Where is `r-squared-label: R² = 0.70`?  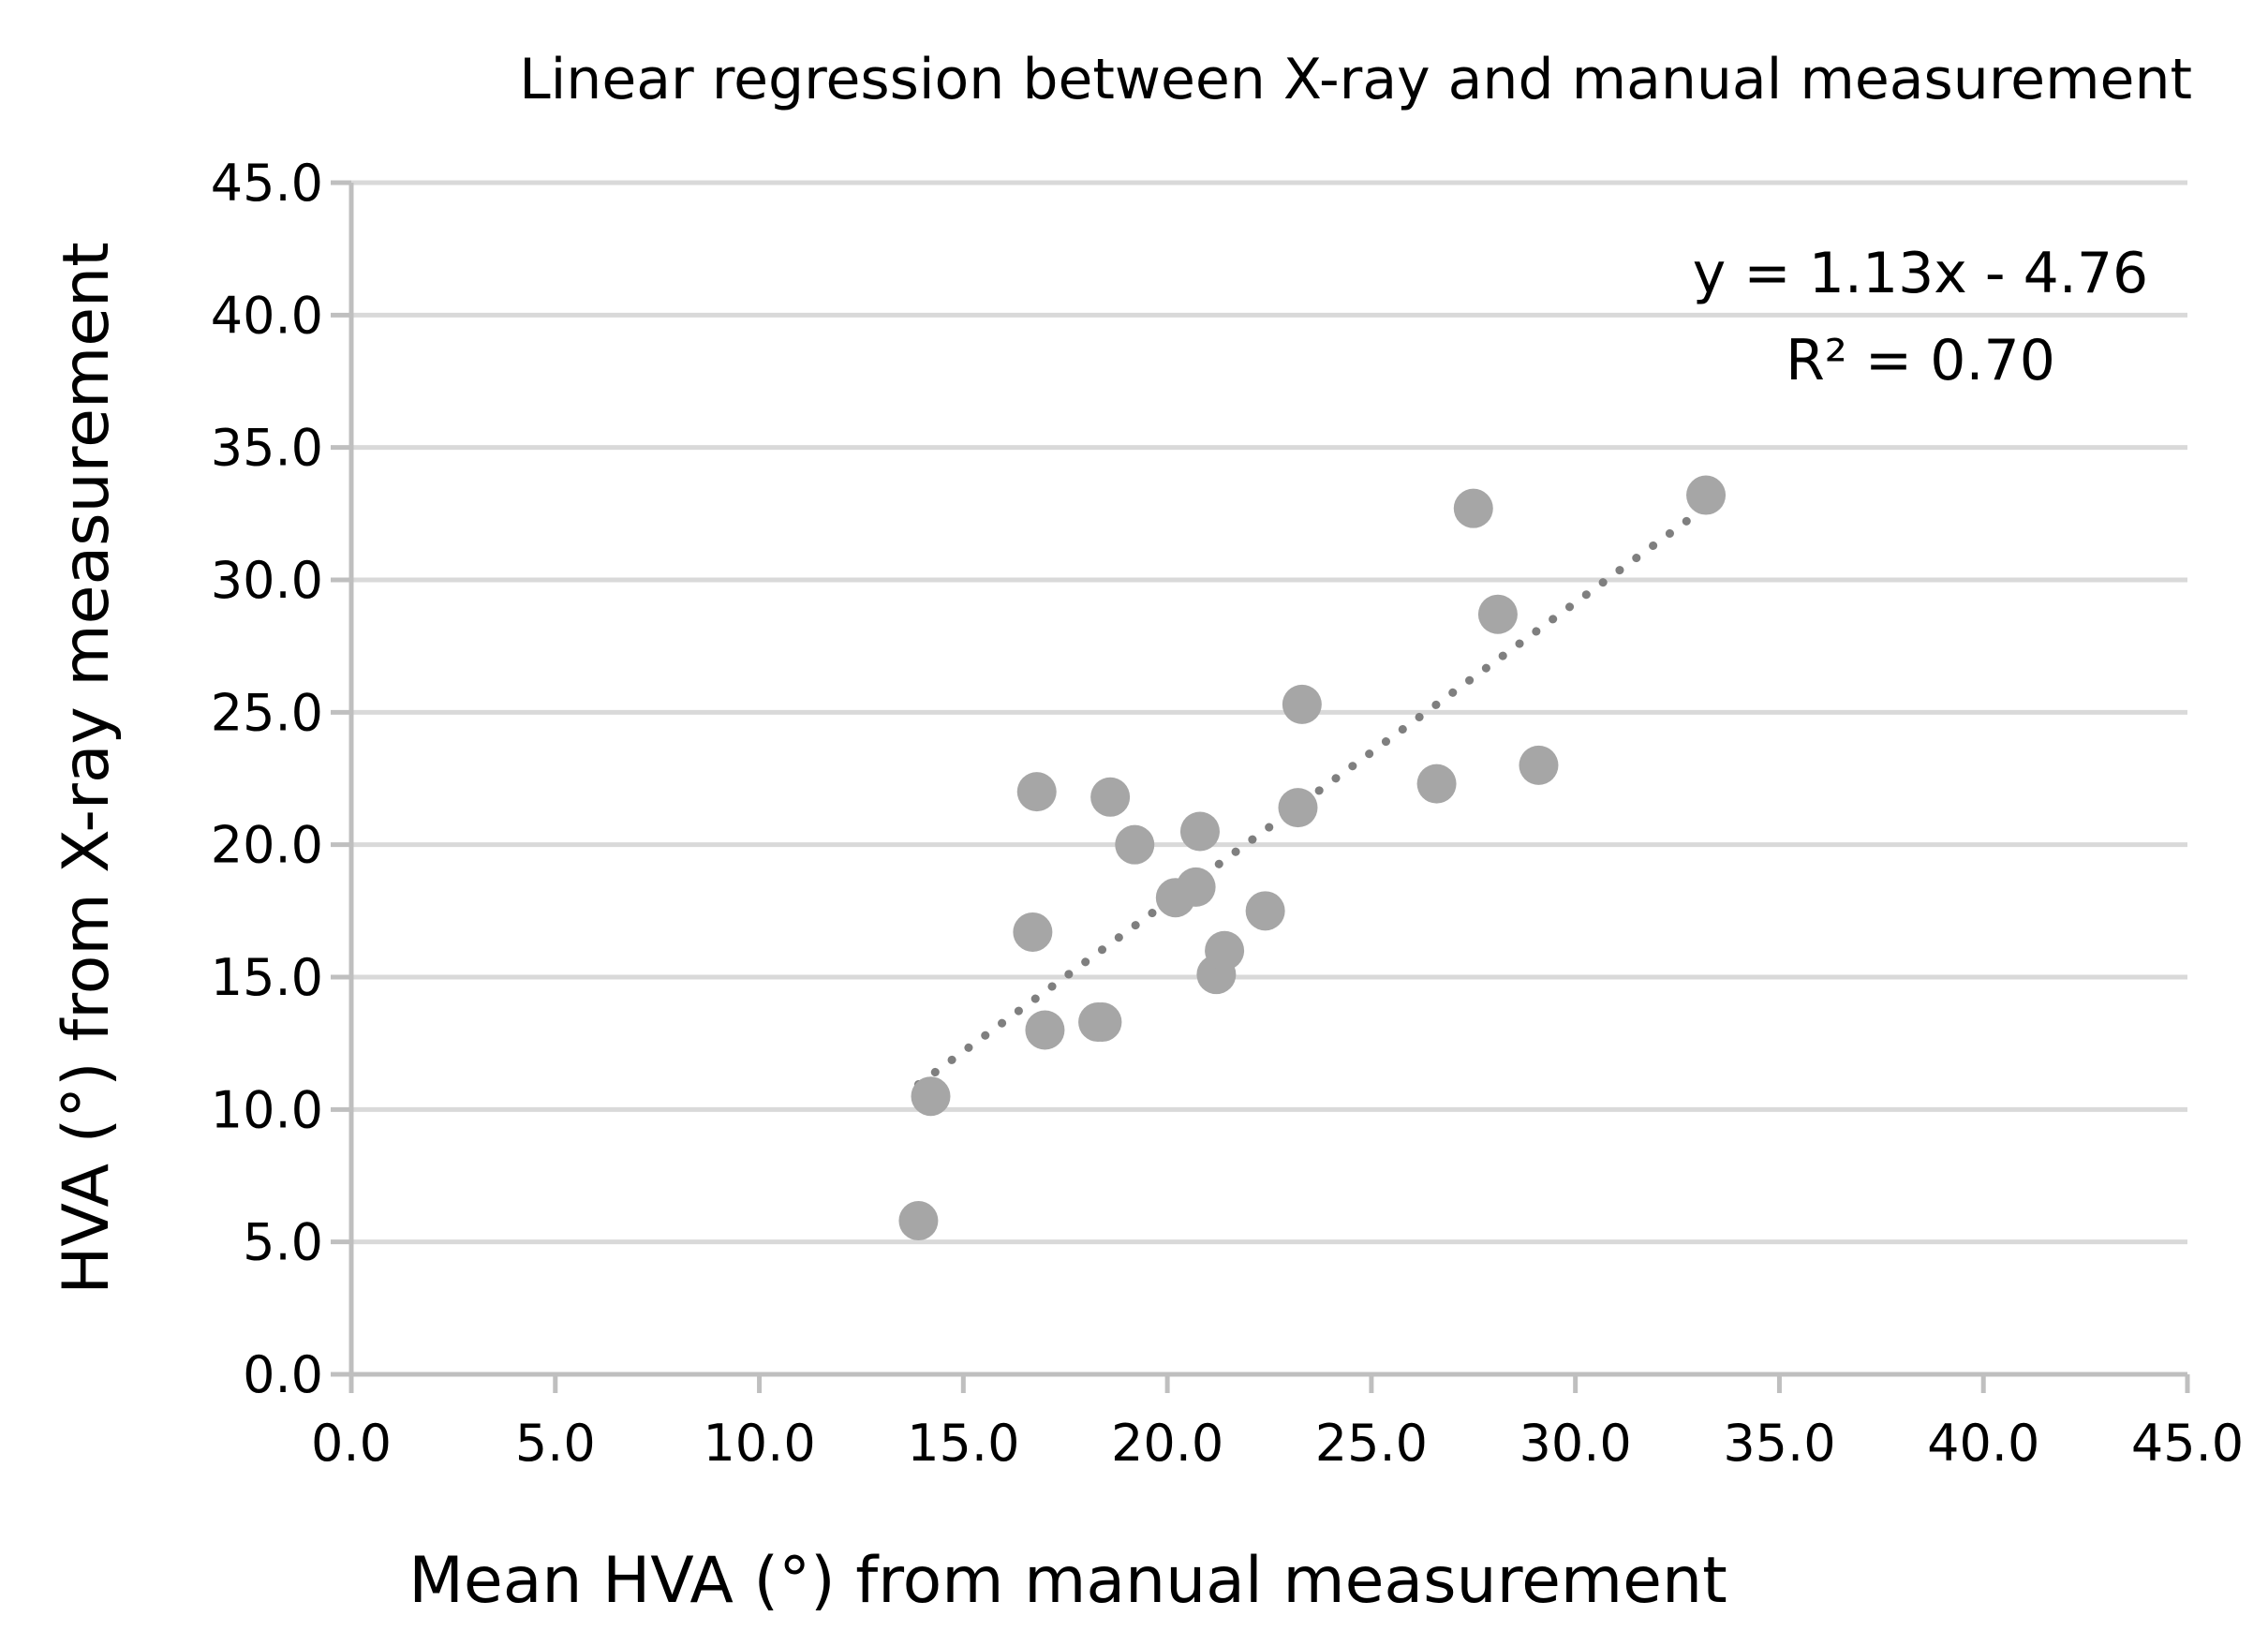
r-squared-label: R² = 0.70 is located at coordinates (1920, 360).